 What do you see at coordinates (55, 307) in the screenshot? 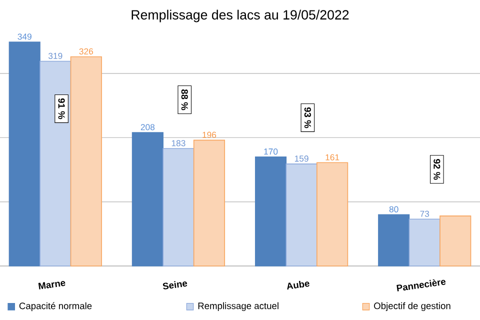
I see `legend-label: Capacité normale` at bounding box center [55, 307].